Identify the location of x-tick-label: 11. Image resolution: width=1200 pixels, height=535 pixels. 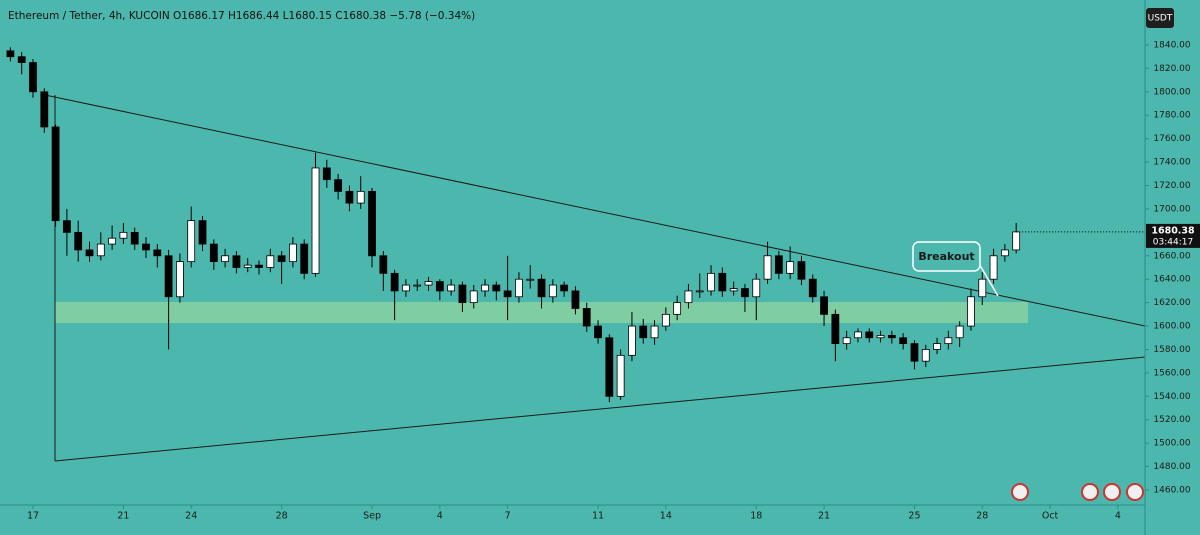
(598, 516).